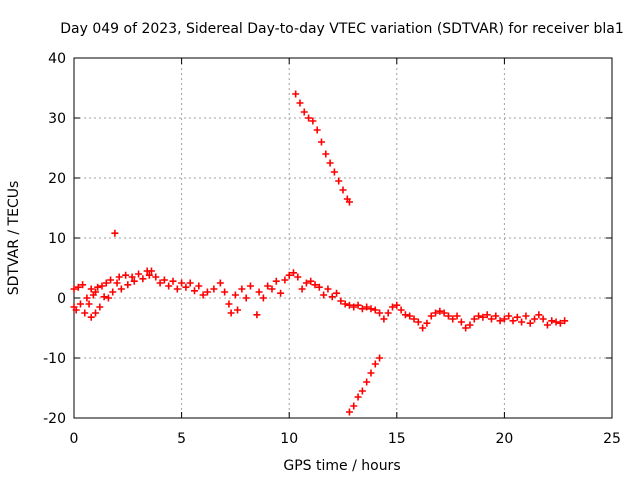 This screenshot has width=640, height=480. I want to click on y-tick-label: 0, so click(61, 299).